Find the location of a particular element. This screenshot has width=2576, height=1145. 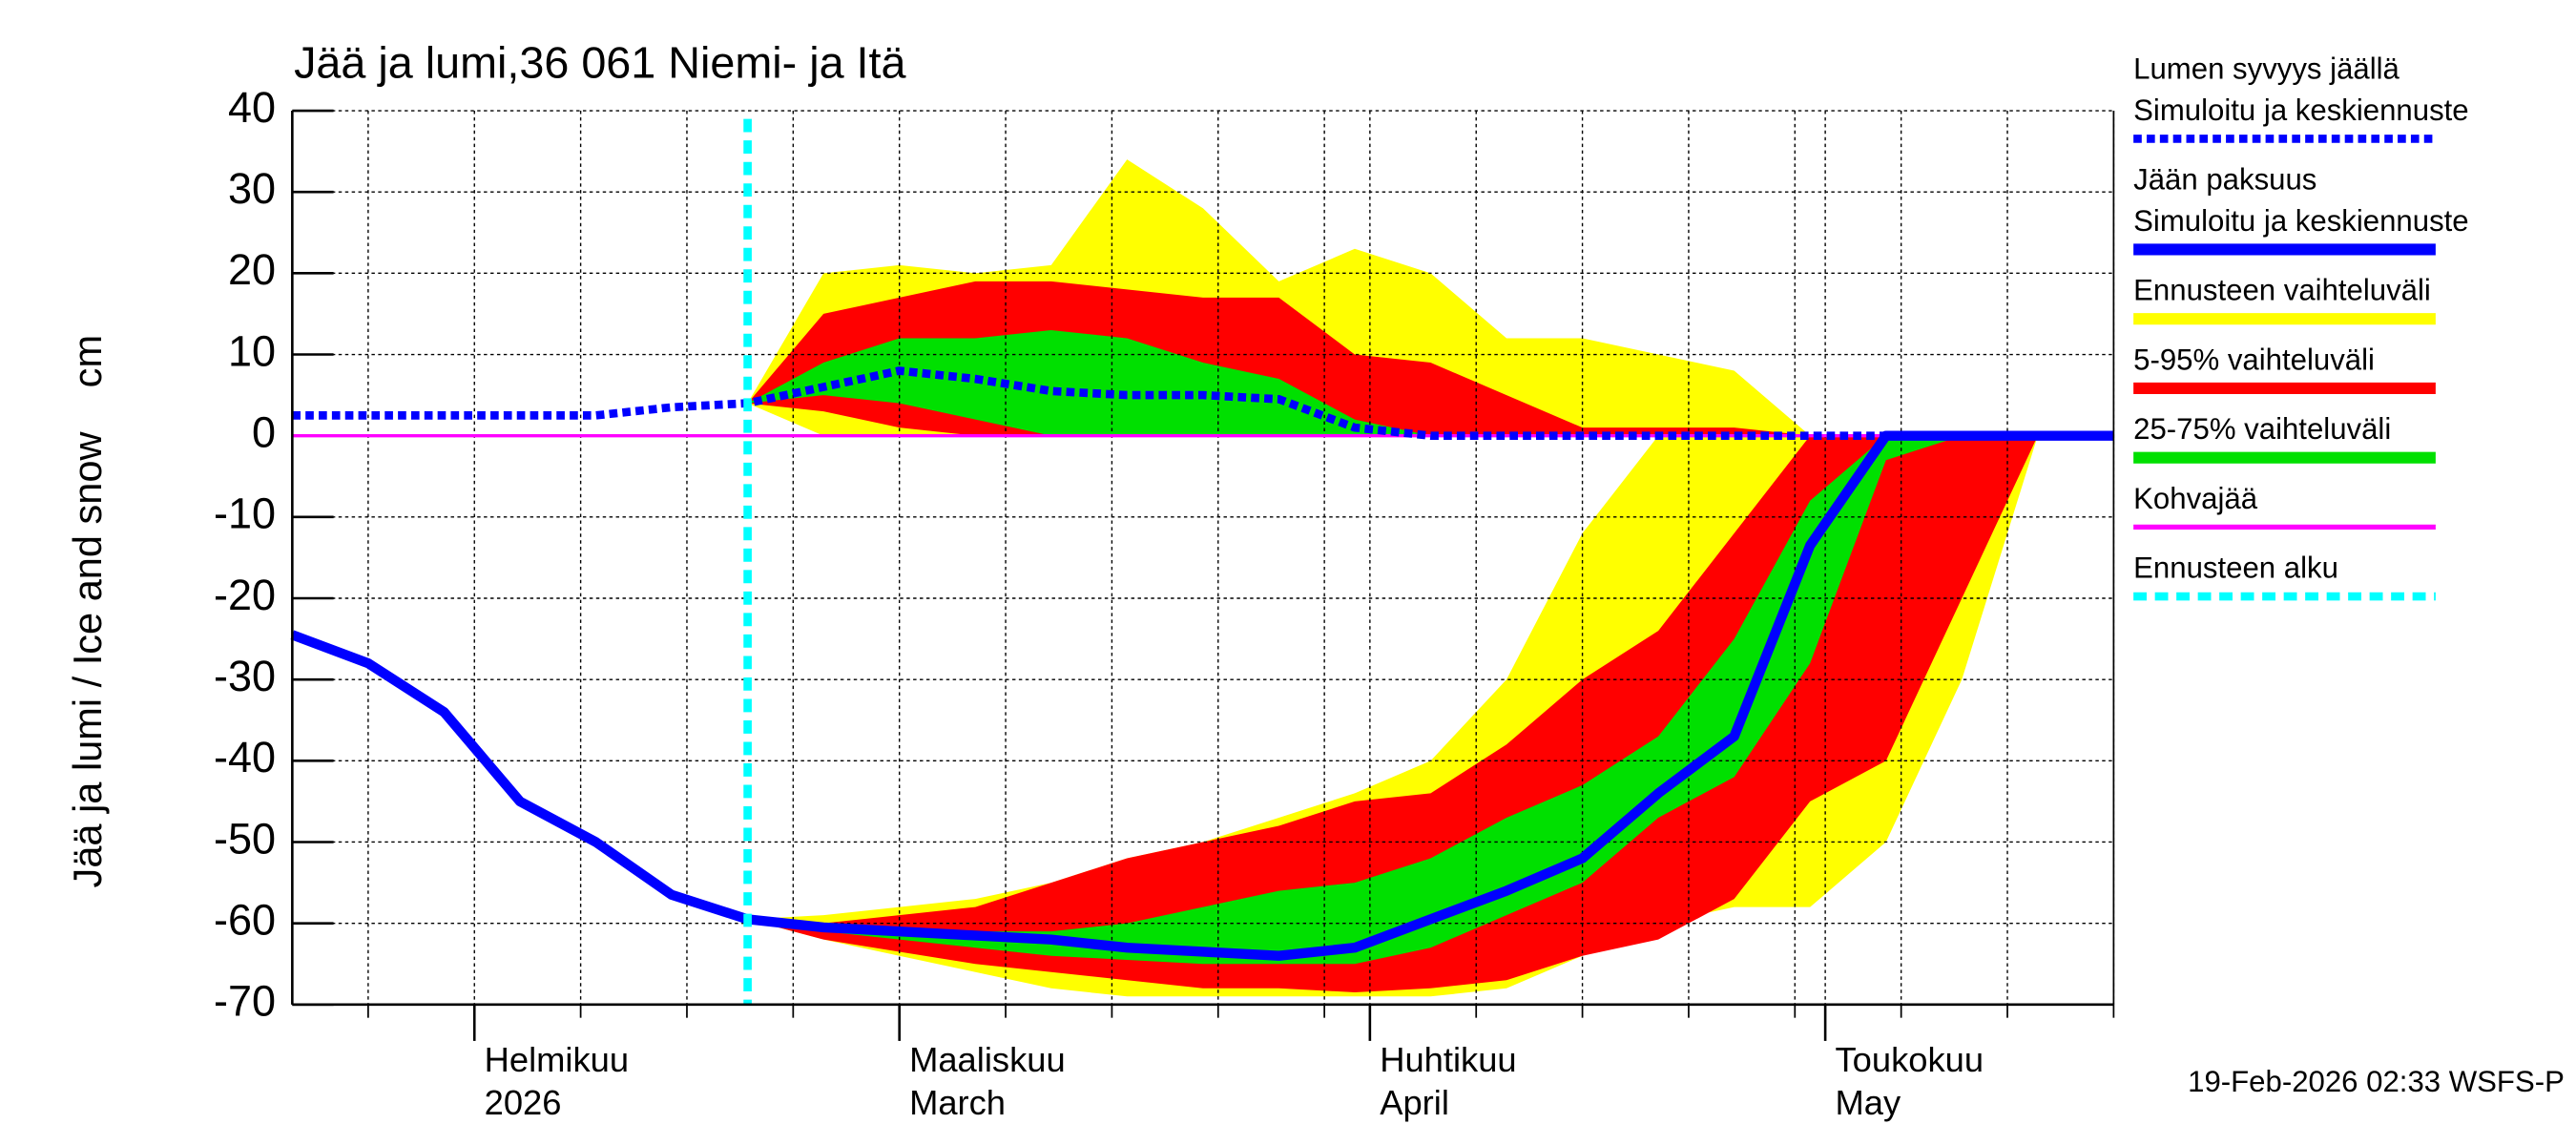

y-axis-label: Jää ja lumi / Ice and snow cm is located at coordinates (87, 611).